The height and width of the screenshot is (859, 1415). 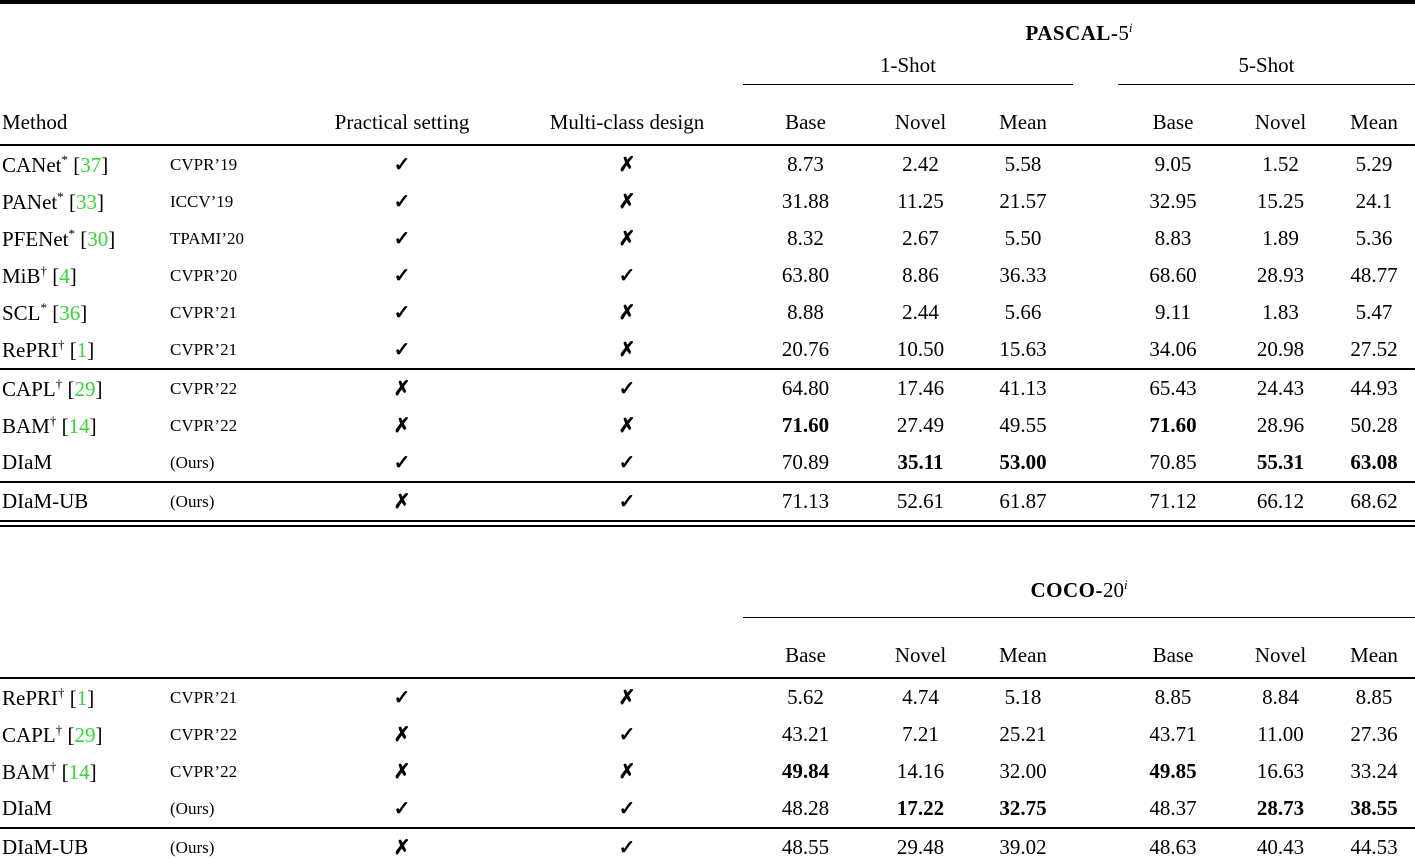 I want to click on value-cell: 20.98, so click(x=1280, y=349).